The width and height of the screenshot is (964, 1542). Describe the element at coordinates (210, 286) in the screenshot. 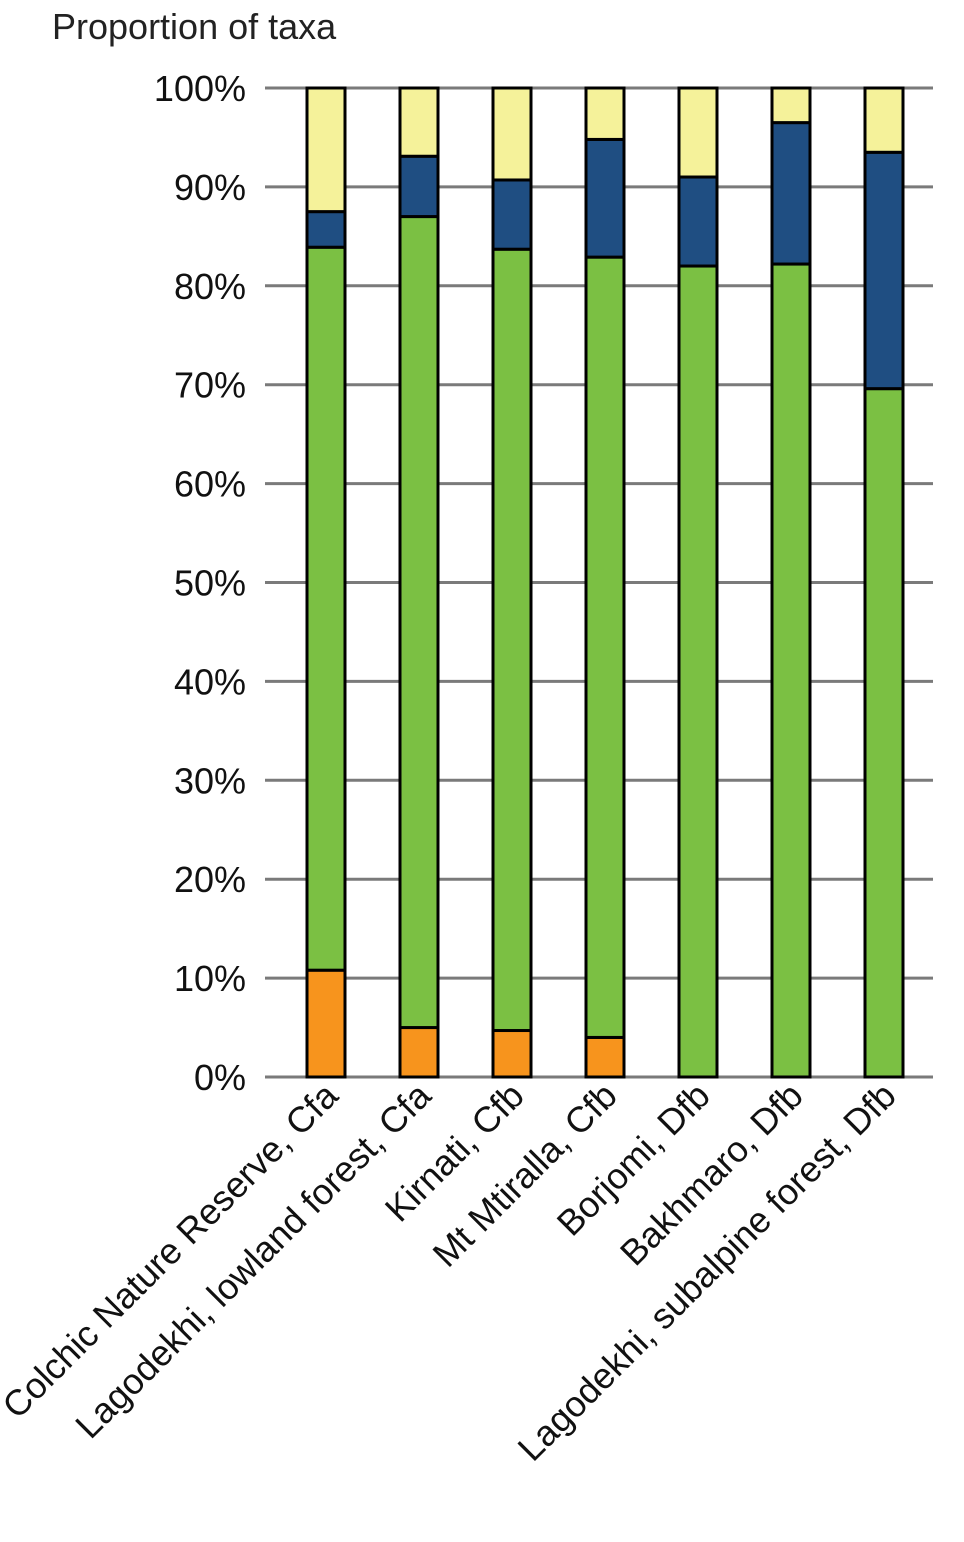

I see `y-tick-label: 80%` at that location.